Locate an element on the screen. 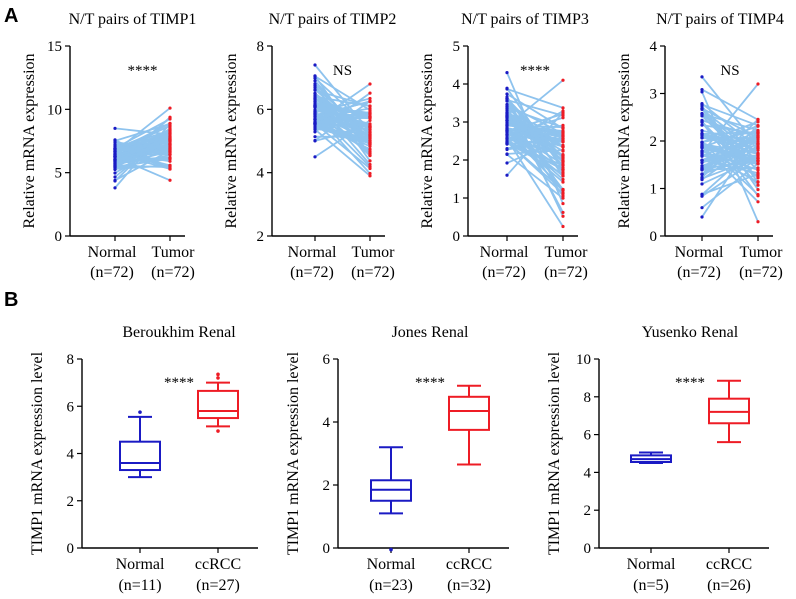 The height and width of the screenshot is (599, 796). y-tick-label: 5 is located at coordinates (457, 47).